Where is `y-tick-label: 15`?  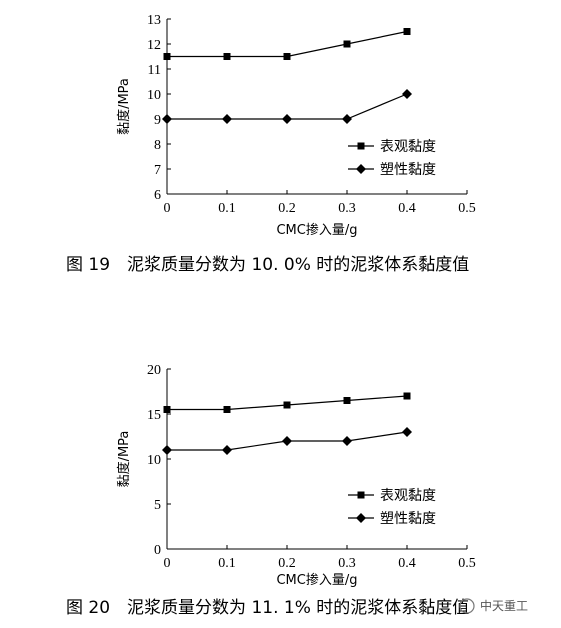
y-tick-label: 15 is located at coordinates (154, 415).